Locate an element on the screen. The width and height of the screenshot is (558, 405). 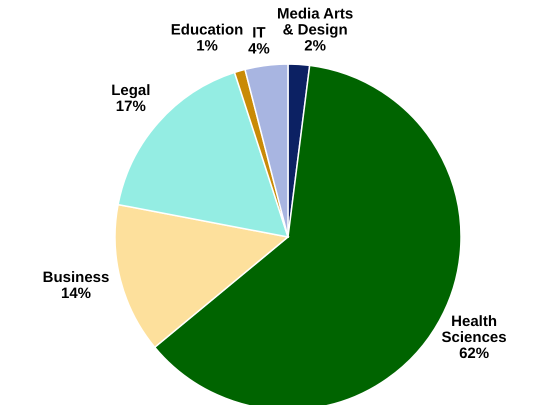
data-label: 14% is located at coordinates (76, 293).